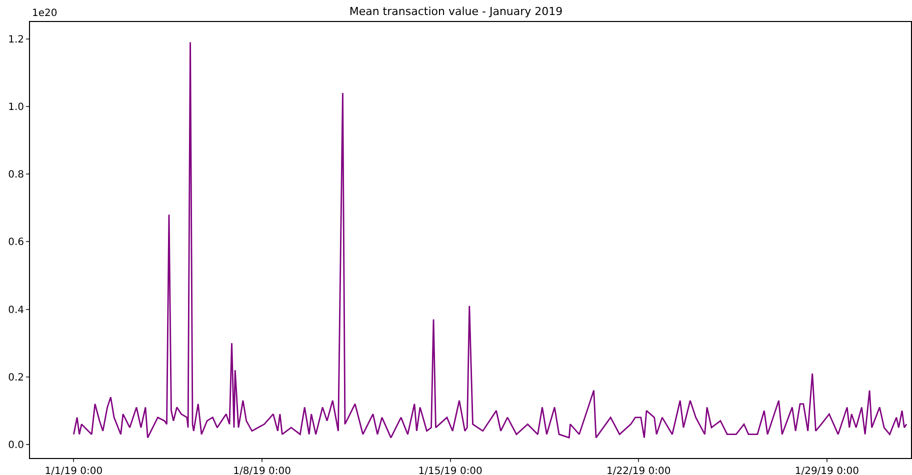  Describe the element at coordinates (262, 470) in the screenshot. I see `x-tick-label: 1/8/19 0:00` at that location.